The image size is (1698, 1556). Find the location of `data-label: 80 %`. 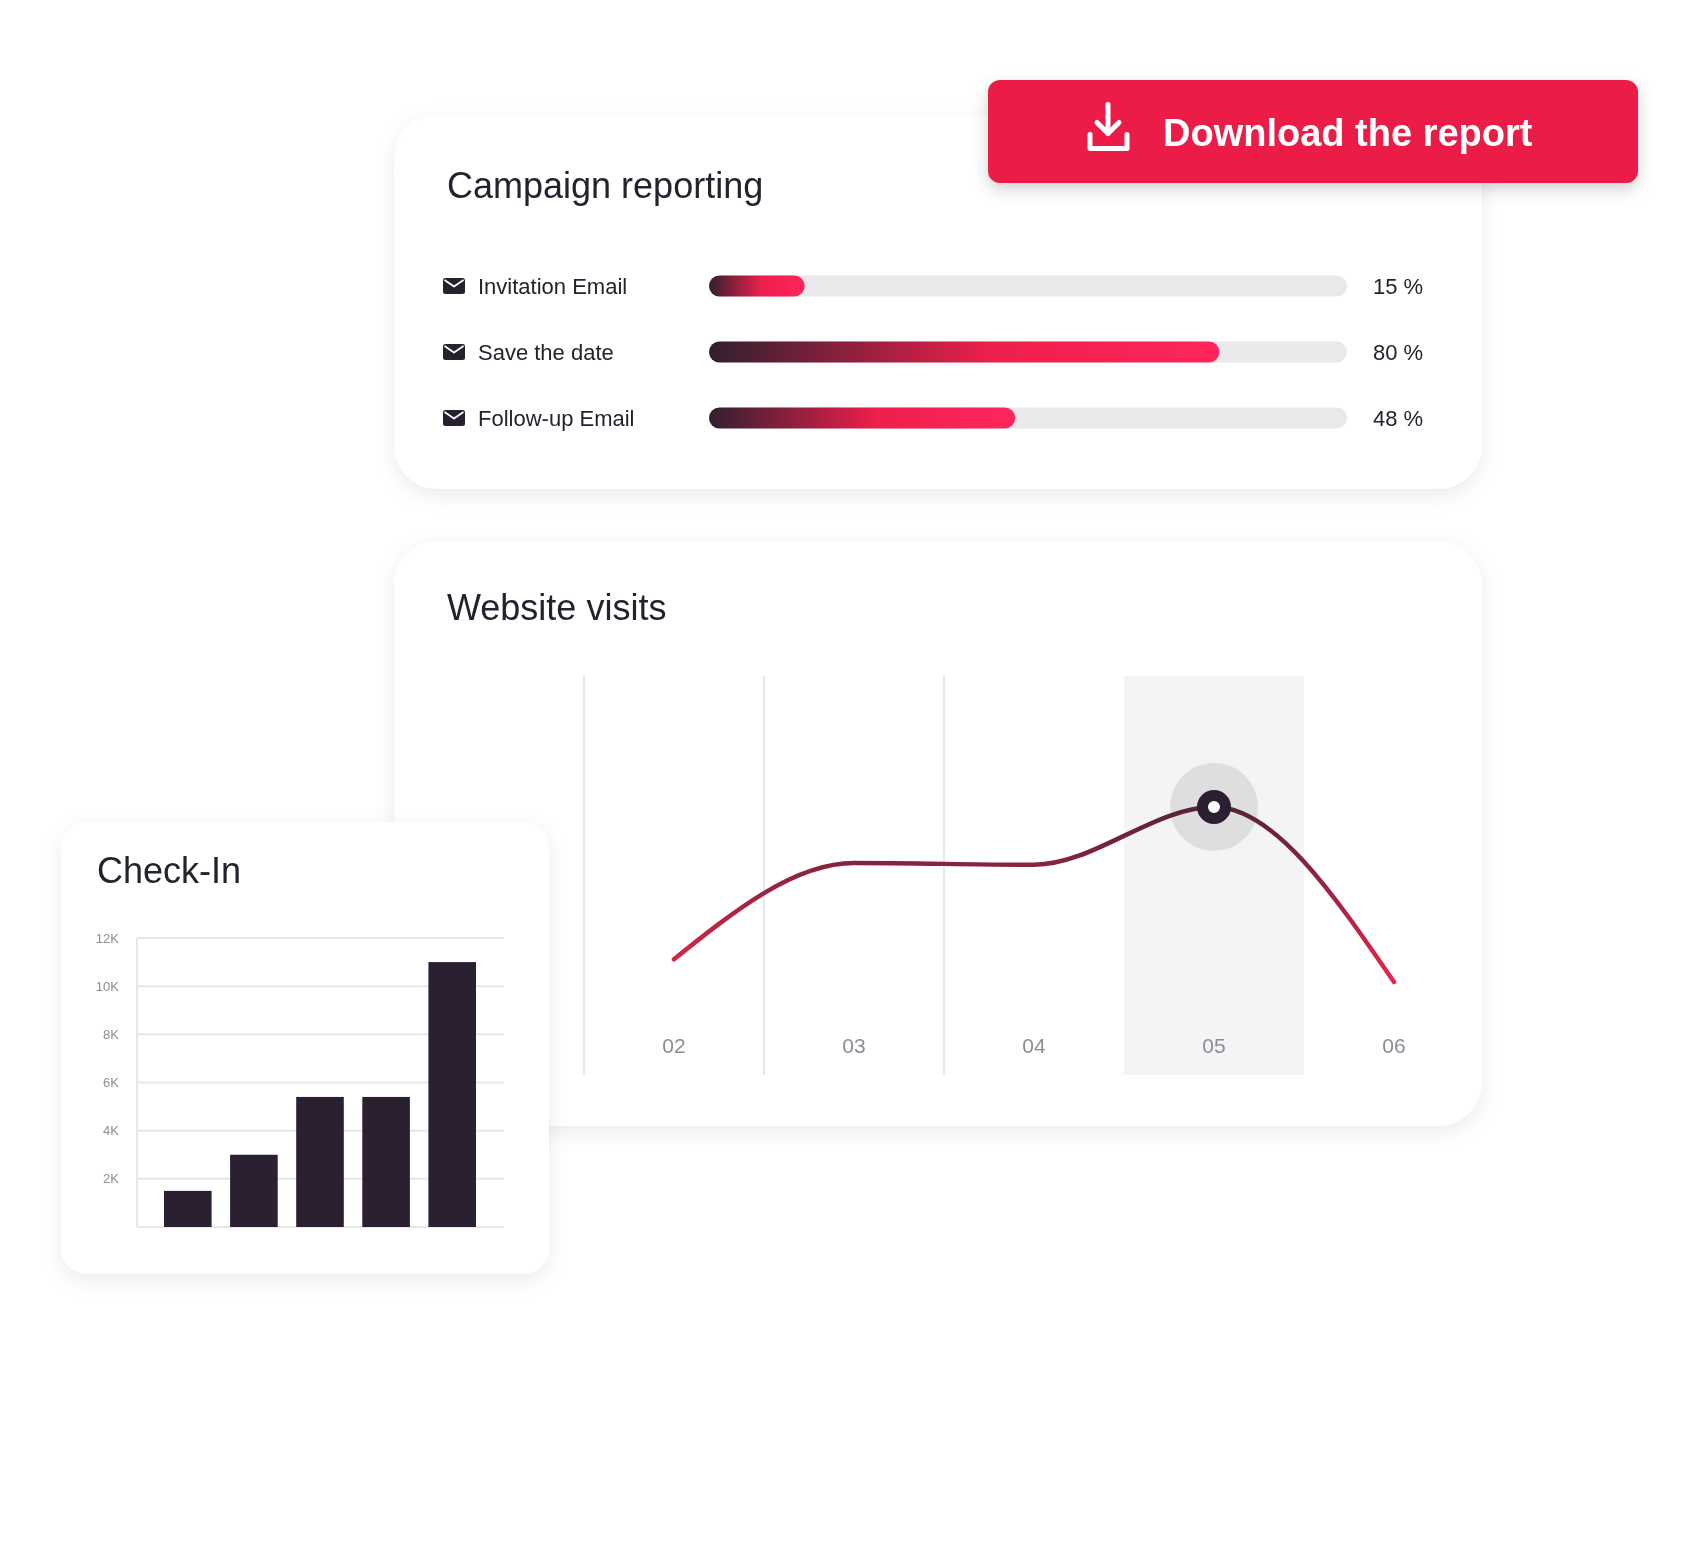

data-label: 80 % is located at coordinates (1398, 352).